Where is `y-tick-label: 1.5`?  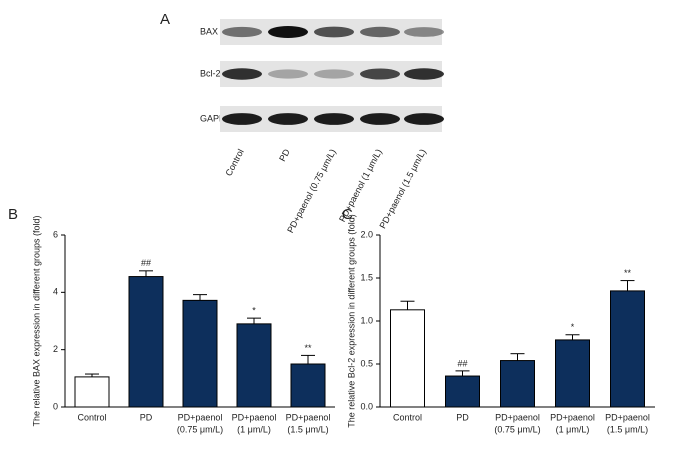 y-tick-label: 1.5 is located at coordinates (366, 277).